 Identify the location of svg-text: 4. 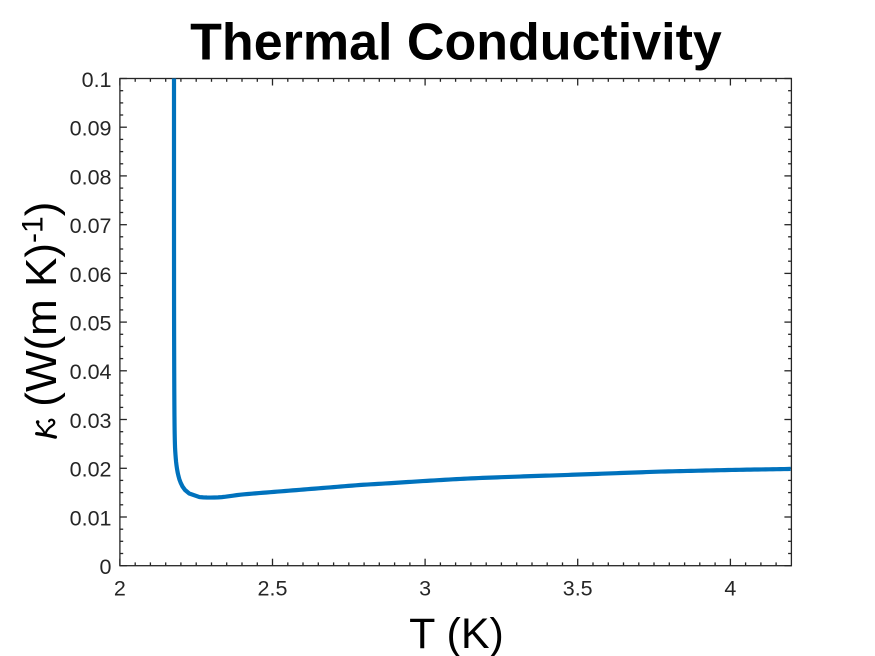
(730, 589).